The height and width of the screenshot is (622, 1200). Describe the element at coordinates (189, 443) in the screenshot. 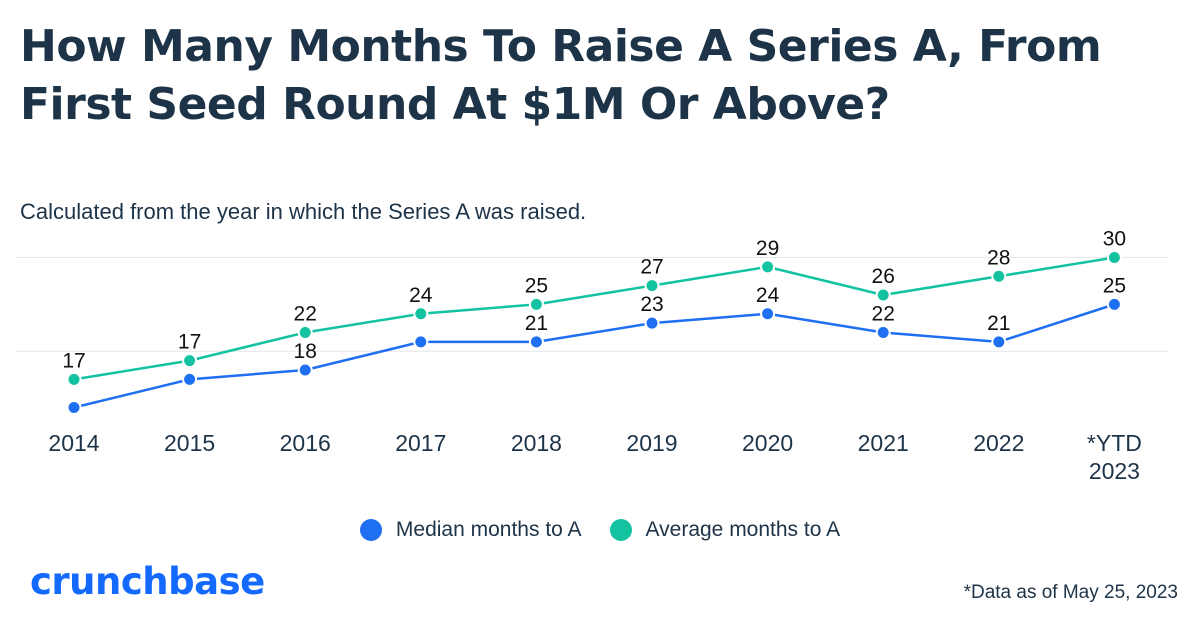

I see `x-tick-label: 2015` at that location.